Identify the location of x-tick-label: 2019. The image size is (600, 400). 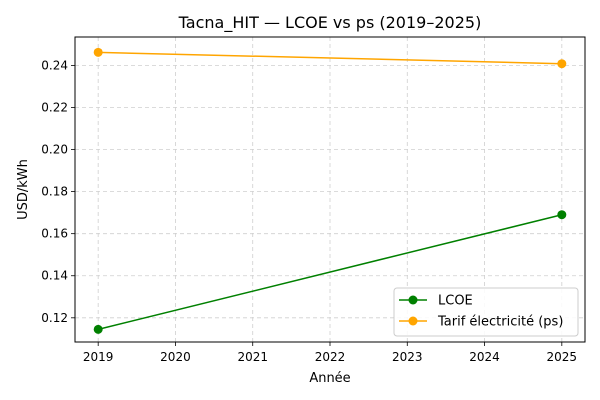
(98, 357).